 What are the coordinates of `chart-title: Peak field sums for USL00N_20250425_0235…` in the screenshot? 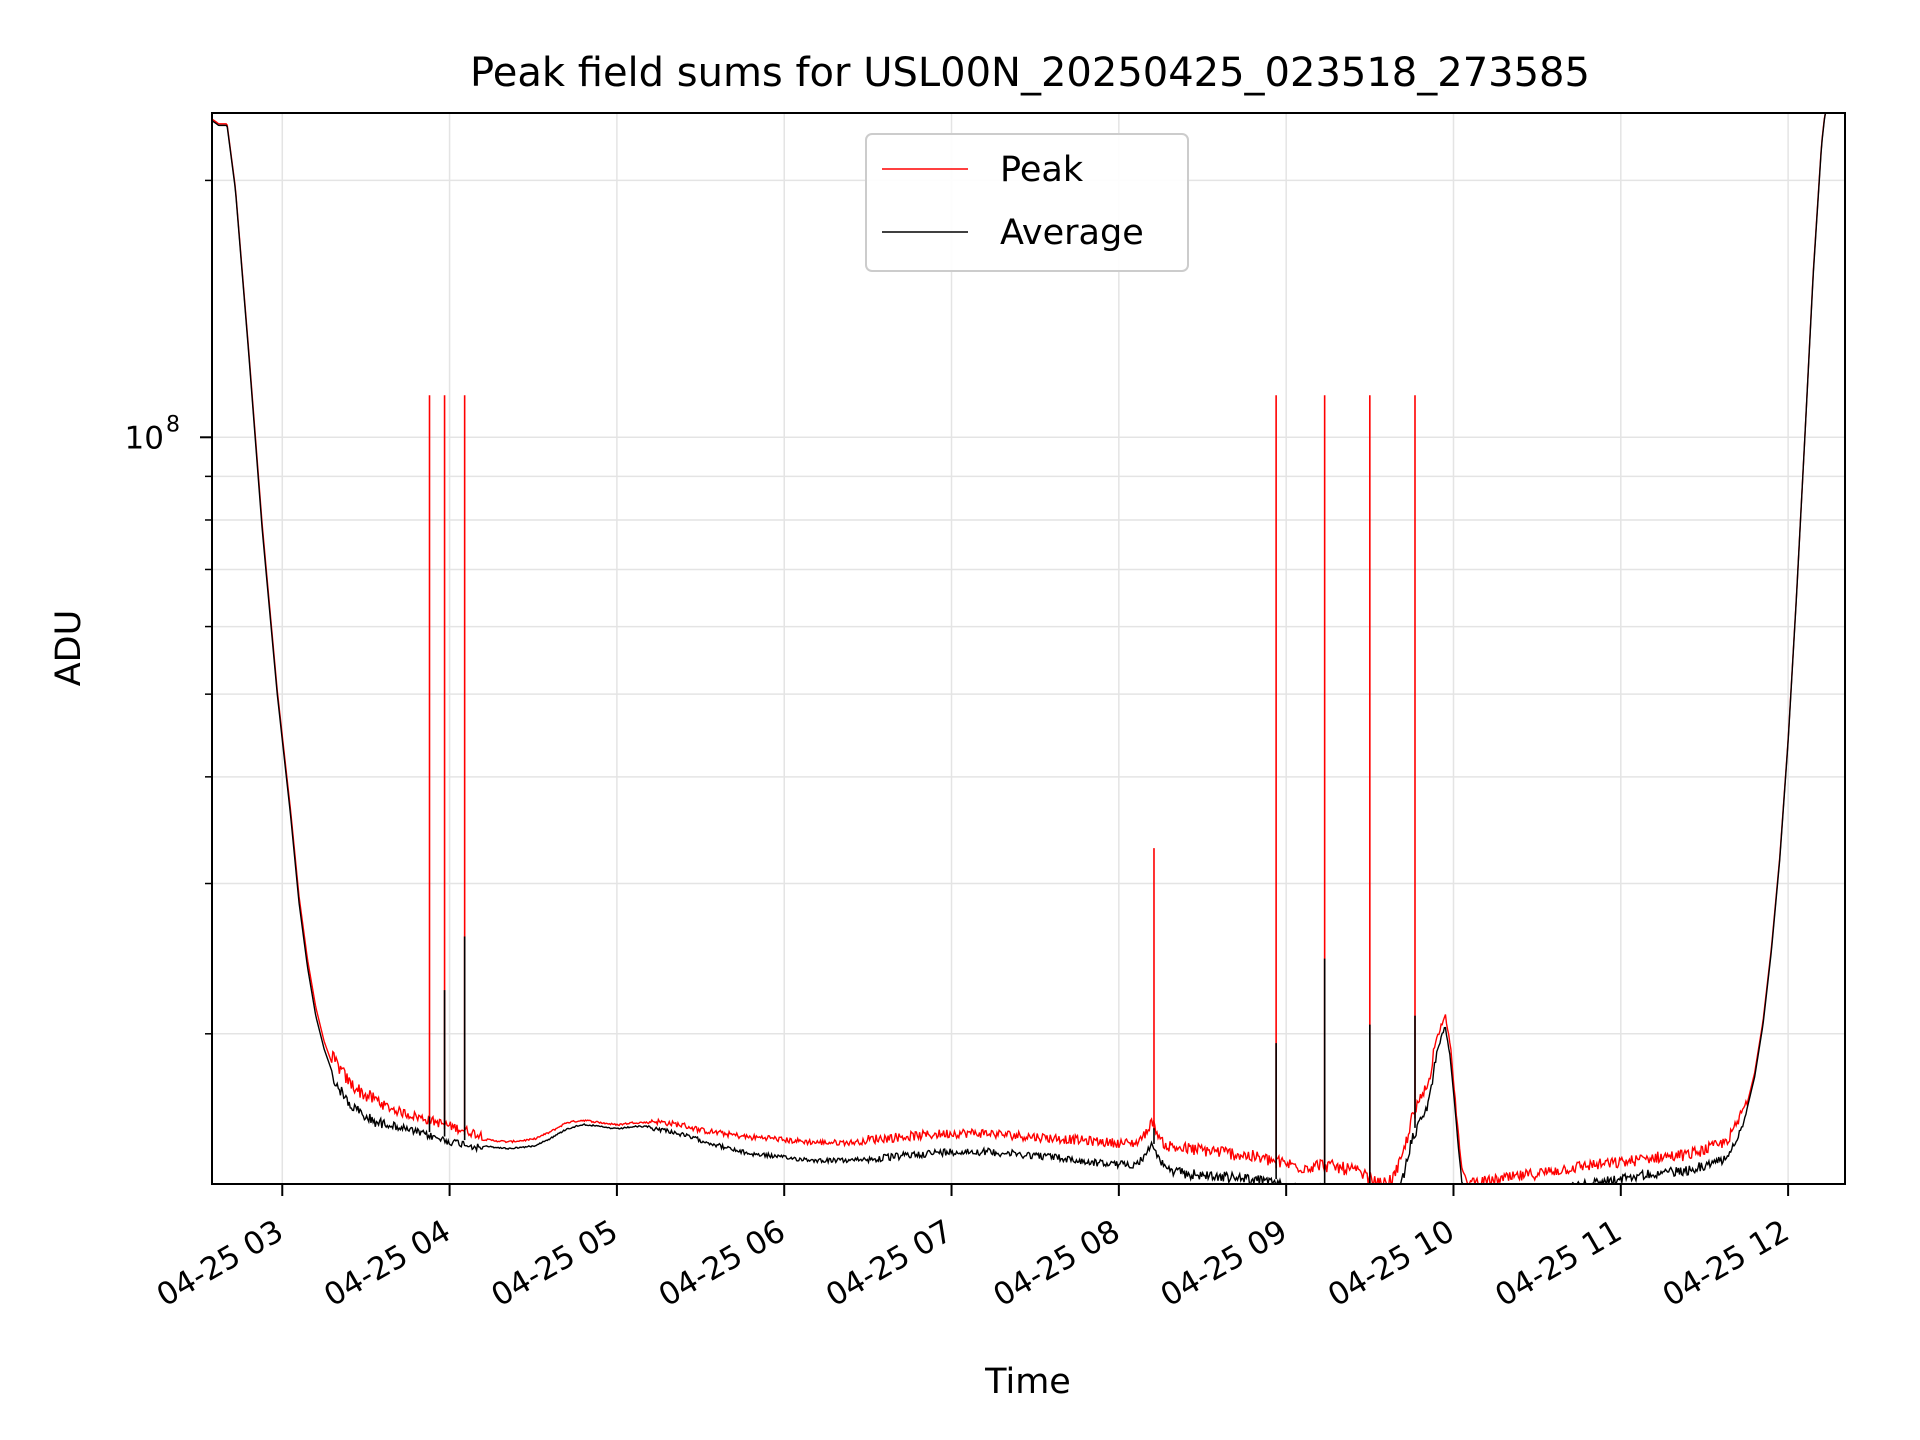 It's located at (1030, 73).